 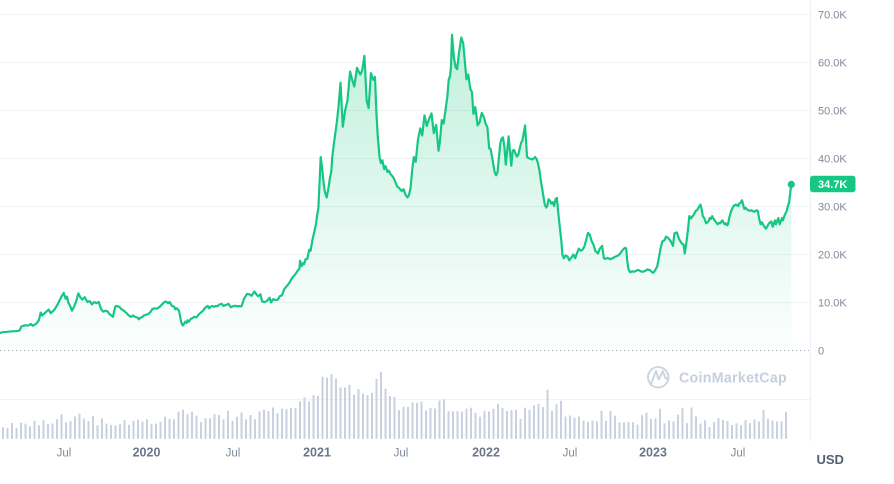 I want to click on svg-text: 20.0K, so click(x=832, y=256).